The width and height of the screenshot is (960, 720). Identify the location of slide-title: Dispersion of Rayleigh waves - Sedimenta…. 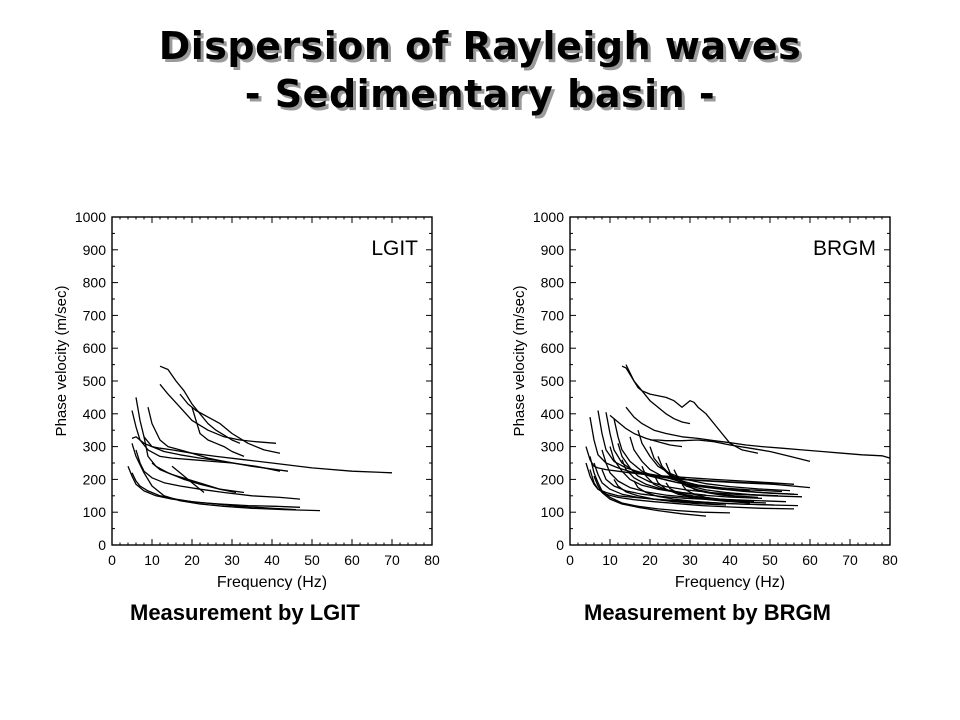
(480, 70).